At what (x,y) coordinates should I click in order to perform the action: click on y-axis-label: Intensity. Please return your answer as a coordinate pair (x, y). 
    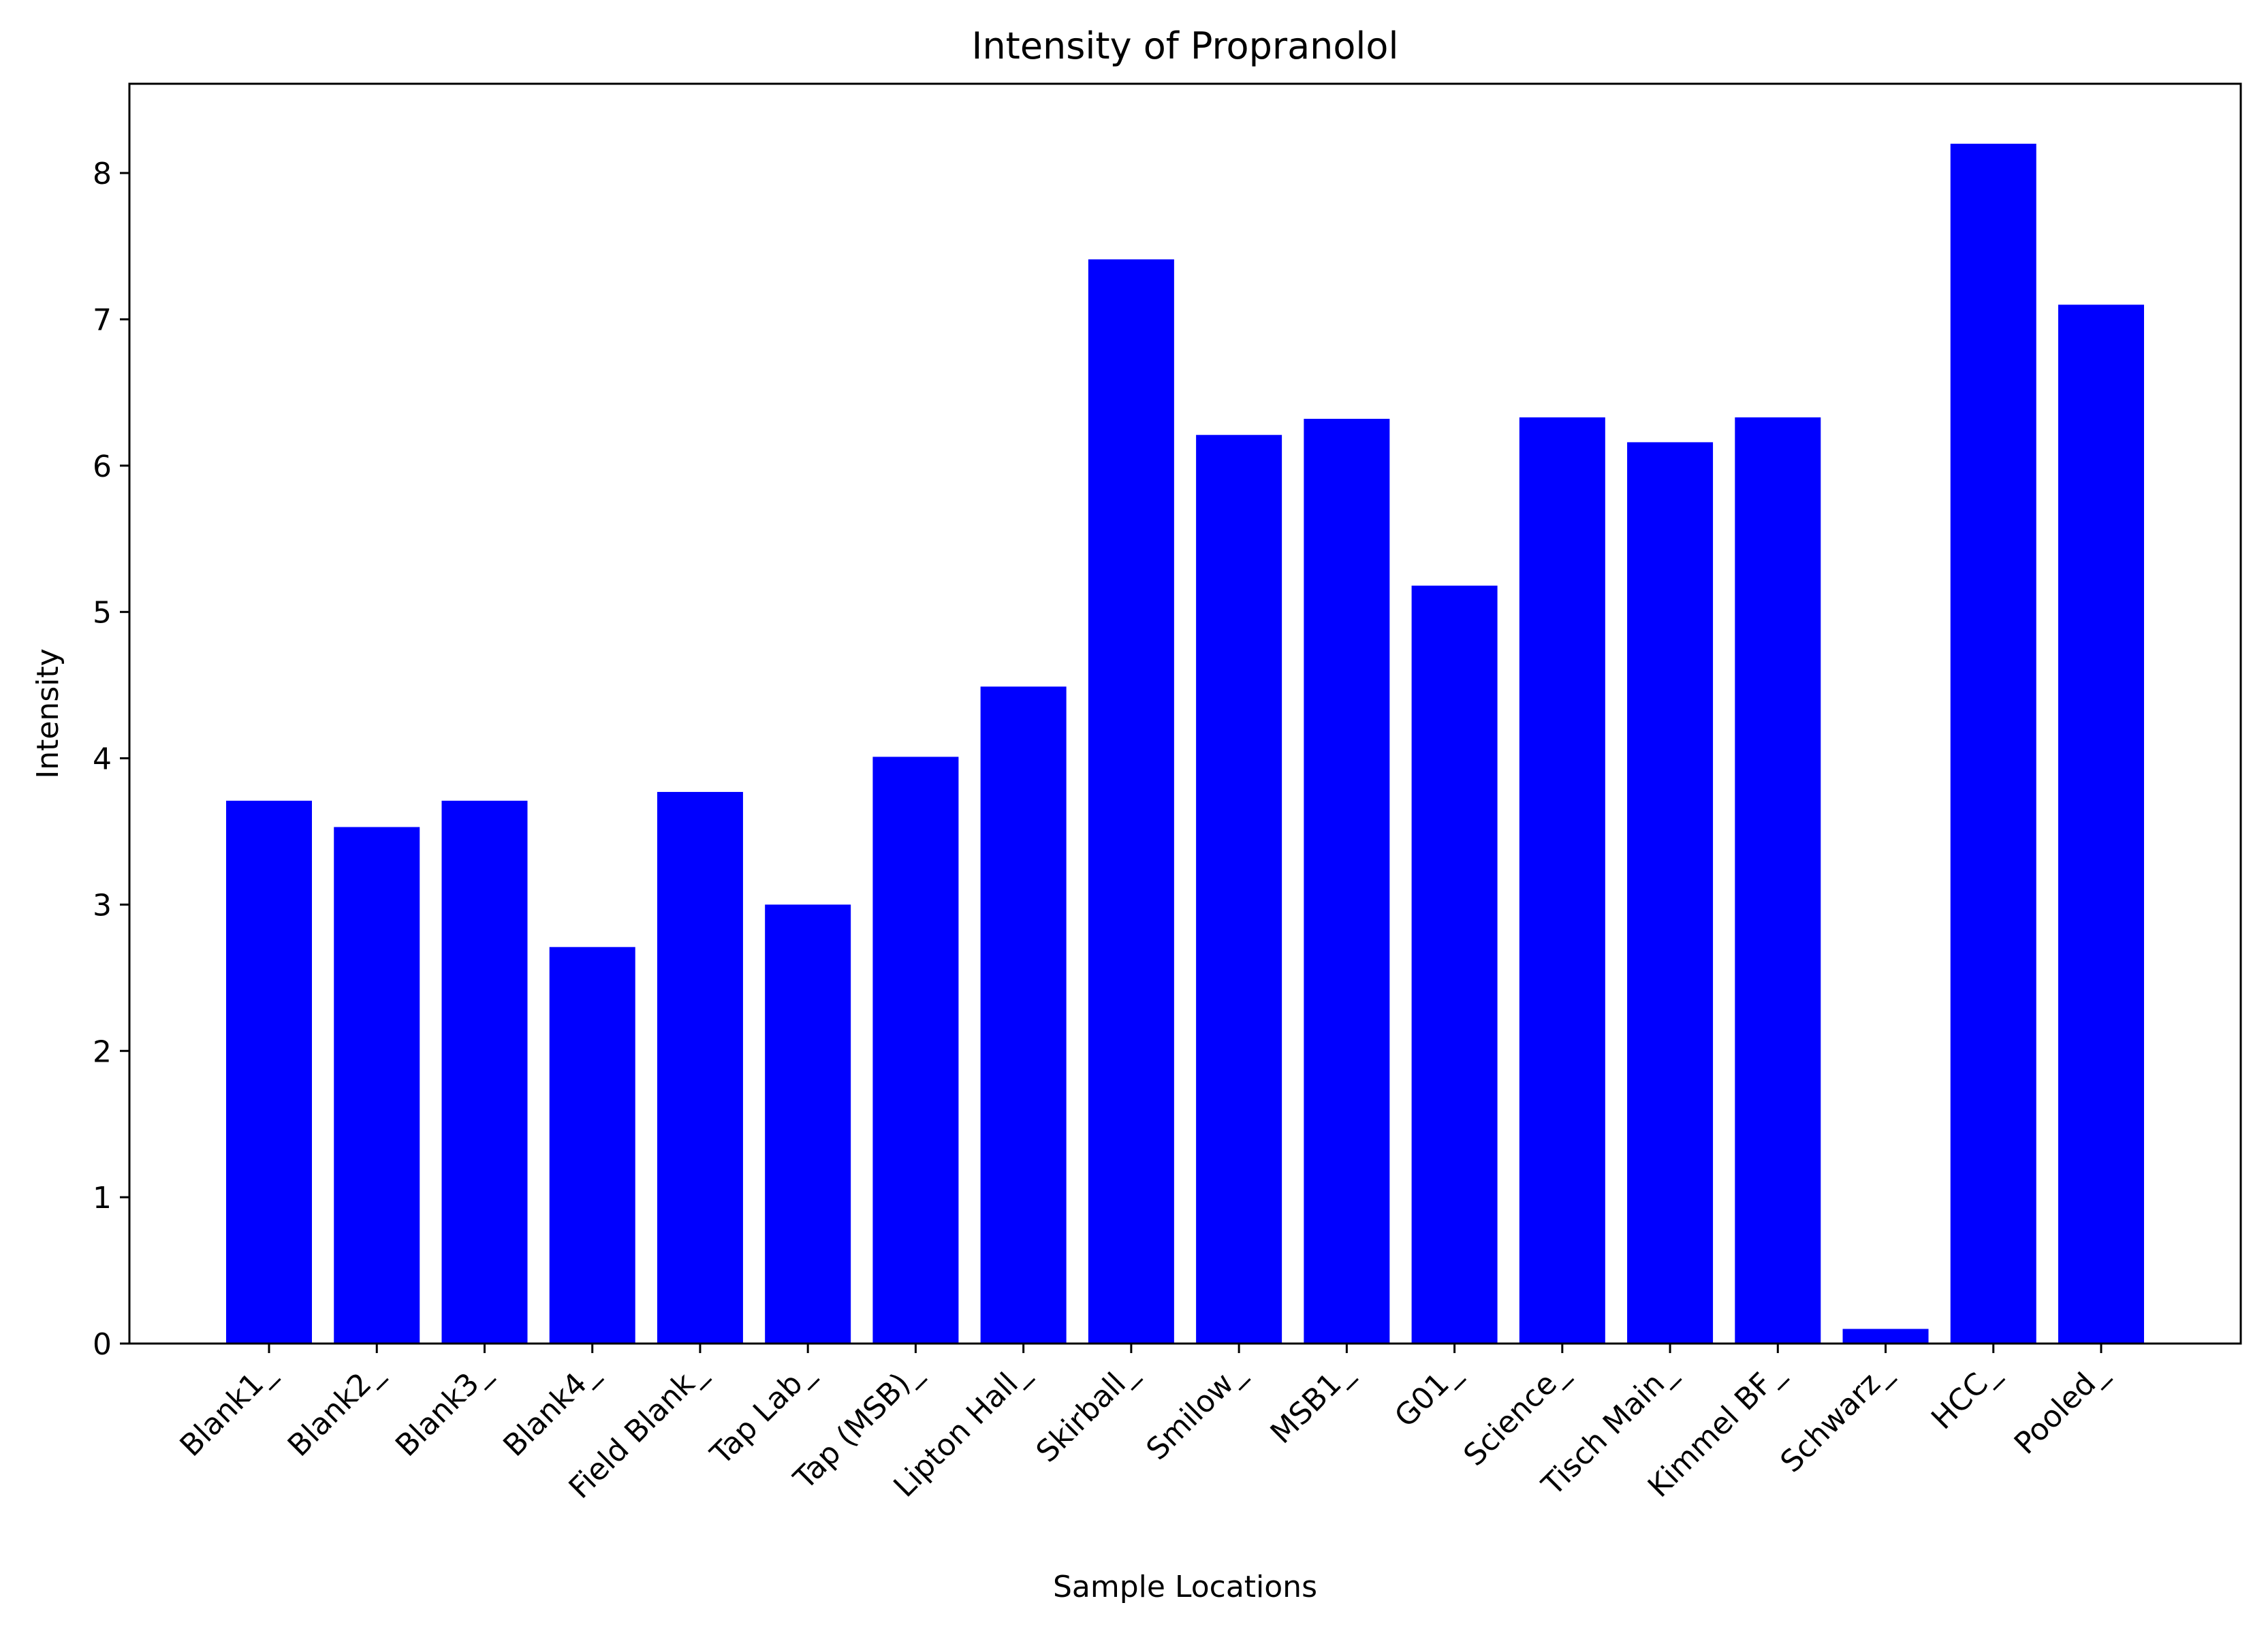
    Looking at the image, I should click on (48, 713).